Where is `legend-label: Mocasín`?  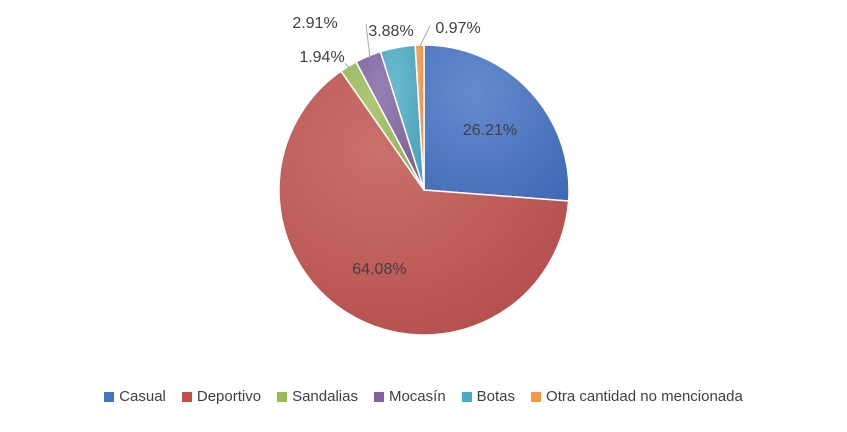 legend-label: Mocasín is located at coordinates (417, 396).